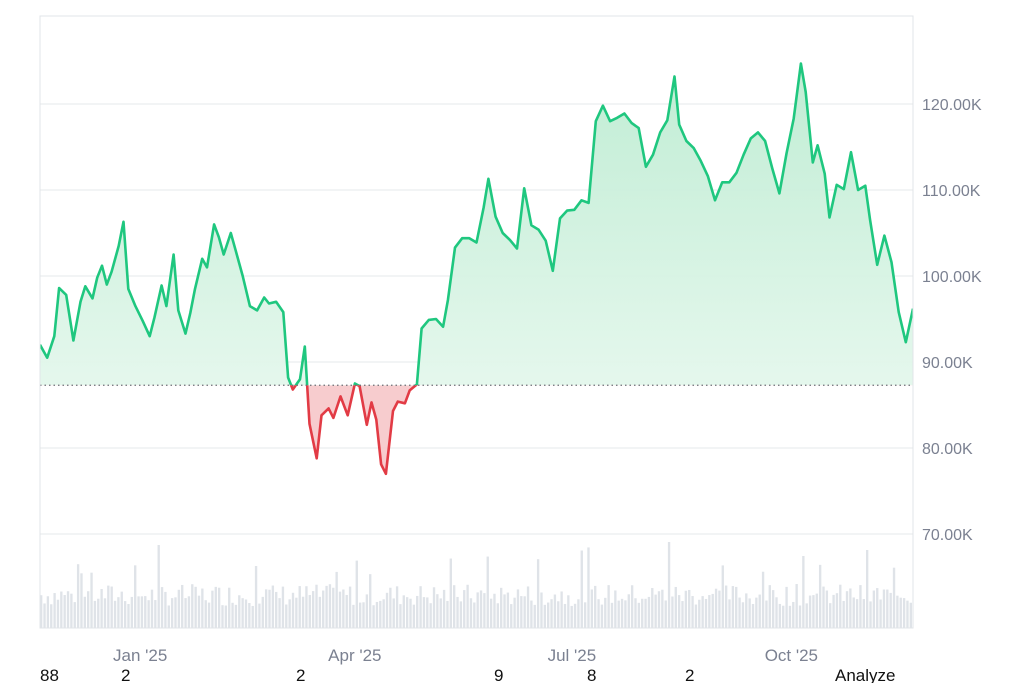  Describe the element at coordinates (498, 674) in the screenshot. I see `bottom-row-value: 9` at that location.